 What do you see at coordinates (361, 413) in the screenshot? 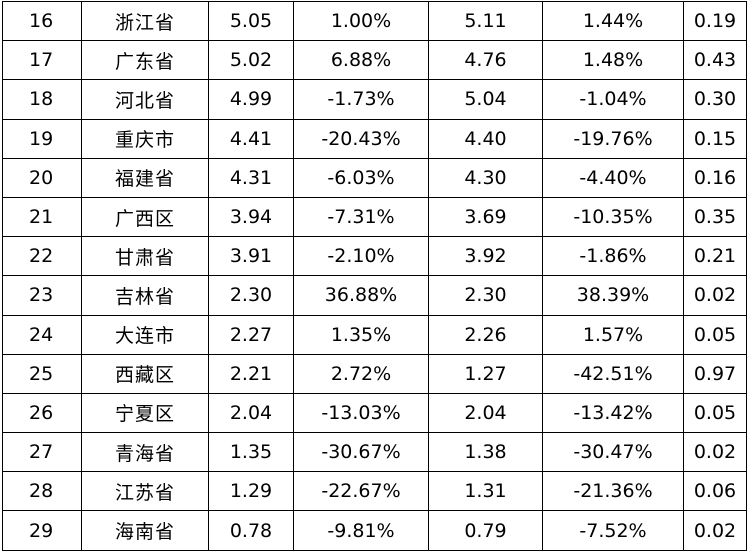
I see `change-1-cell: -13.03%` at bounding box center [361, 413].